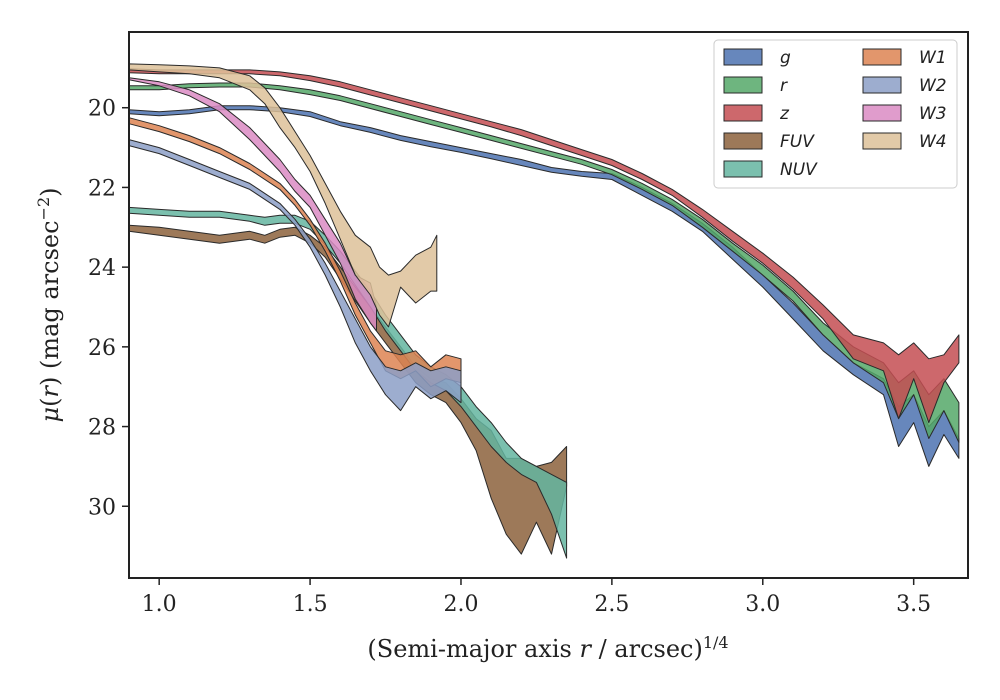 This screenshot has width=1000, height=700. What do you see at coordinates (49, 304) in the screenshot?
I see `y-axis-label: μ(r) (mag arcsec−2)` at bounding box center [49, 304].